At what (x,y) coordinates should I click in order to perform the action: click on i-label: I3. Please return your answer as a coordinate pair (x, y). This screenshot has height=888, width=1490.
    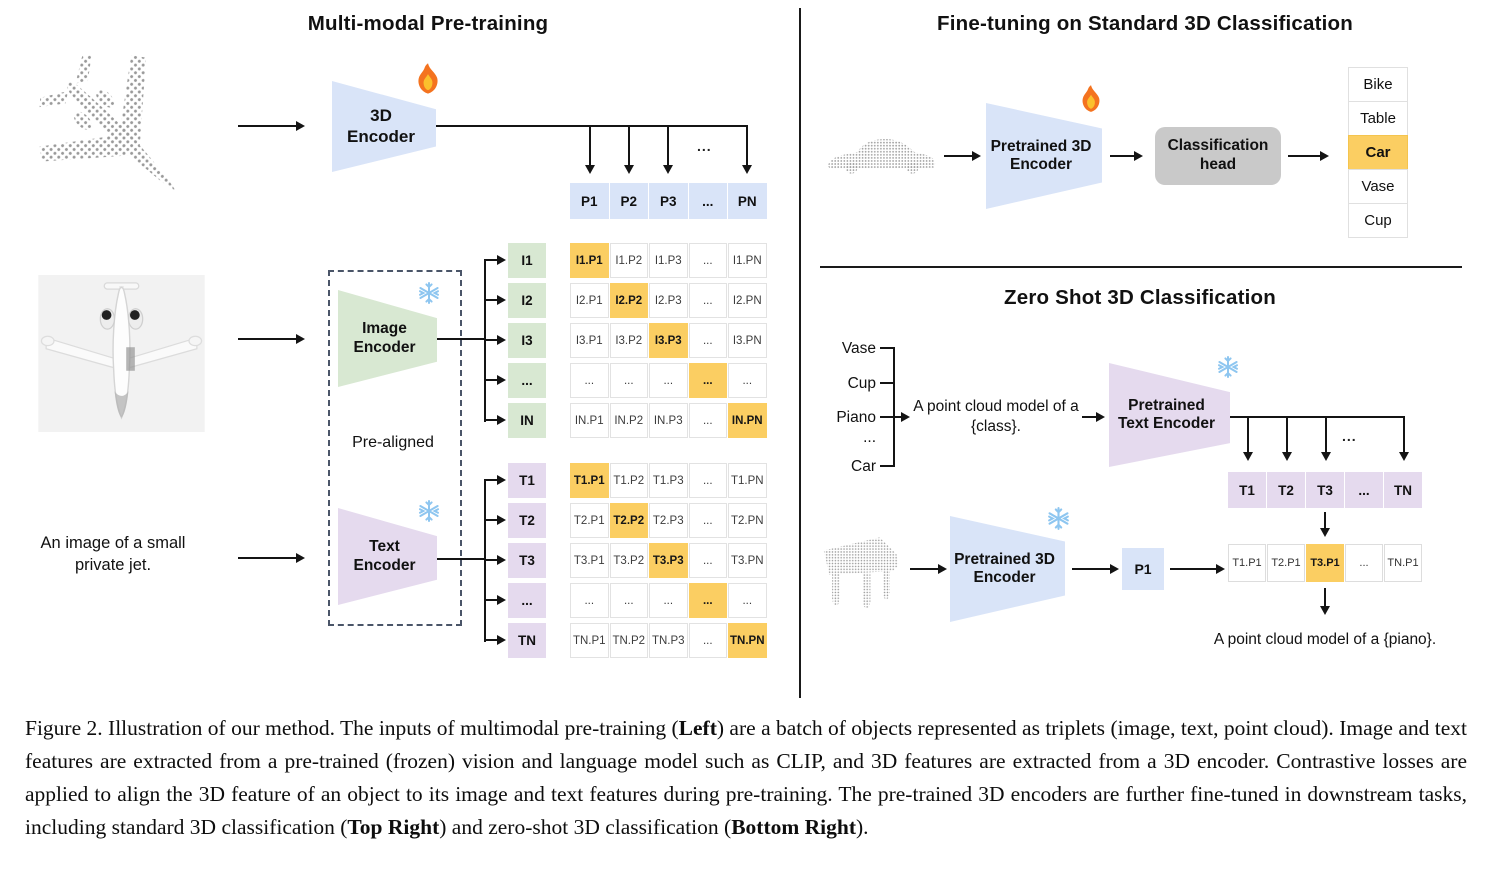
    Looking at the image, I should click on (527, 340).